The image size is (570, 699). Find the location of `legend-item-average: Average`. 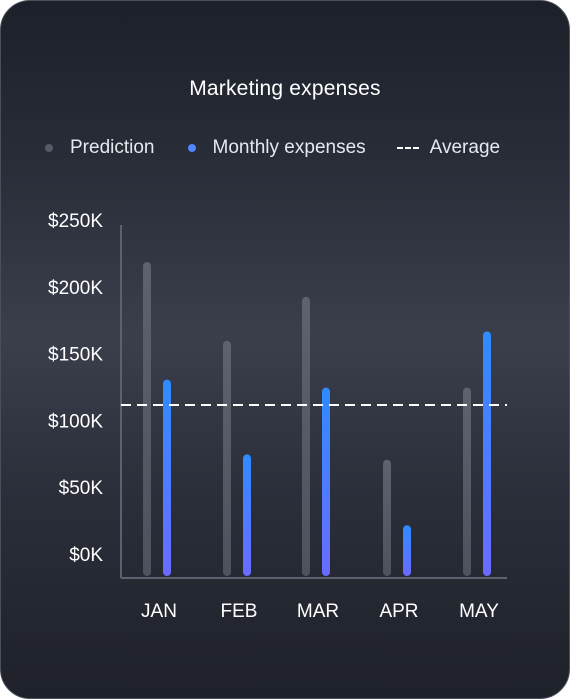

legend-item-average: Average is located at coordinates (448, 148).